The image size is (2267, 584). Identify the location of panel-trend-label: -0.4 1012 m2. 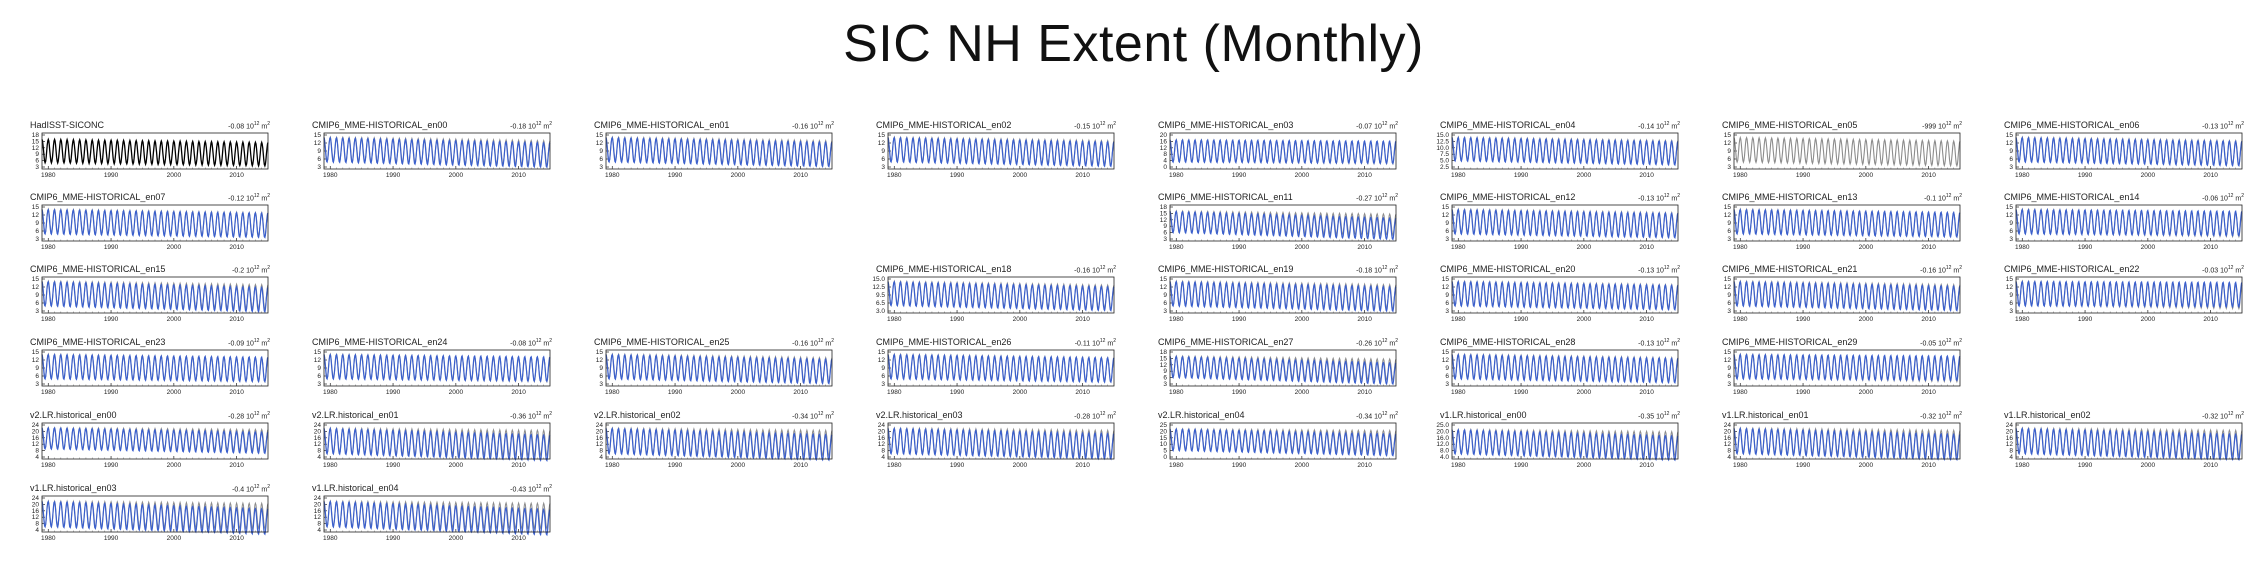
(251, 489).